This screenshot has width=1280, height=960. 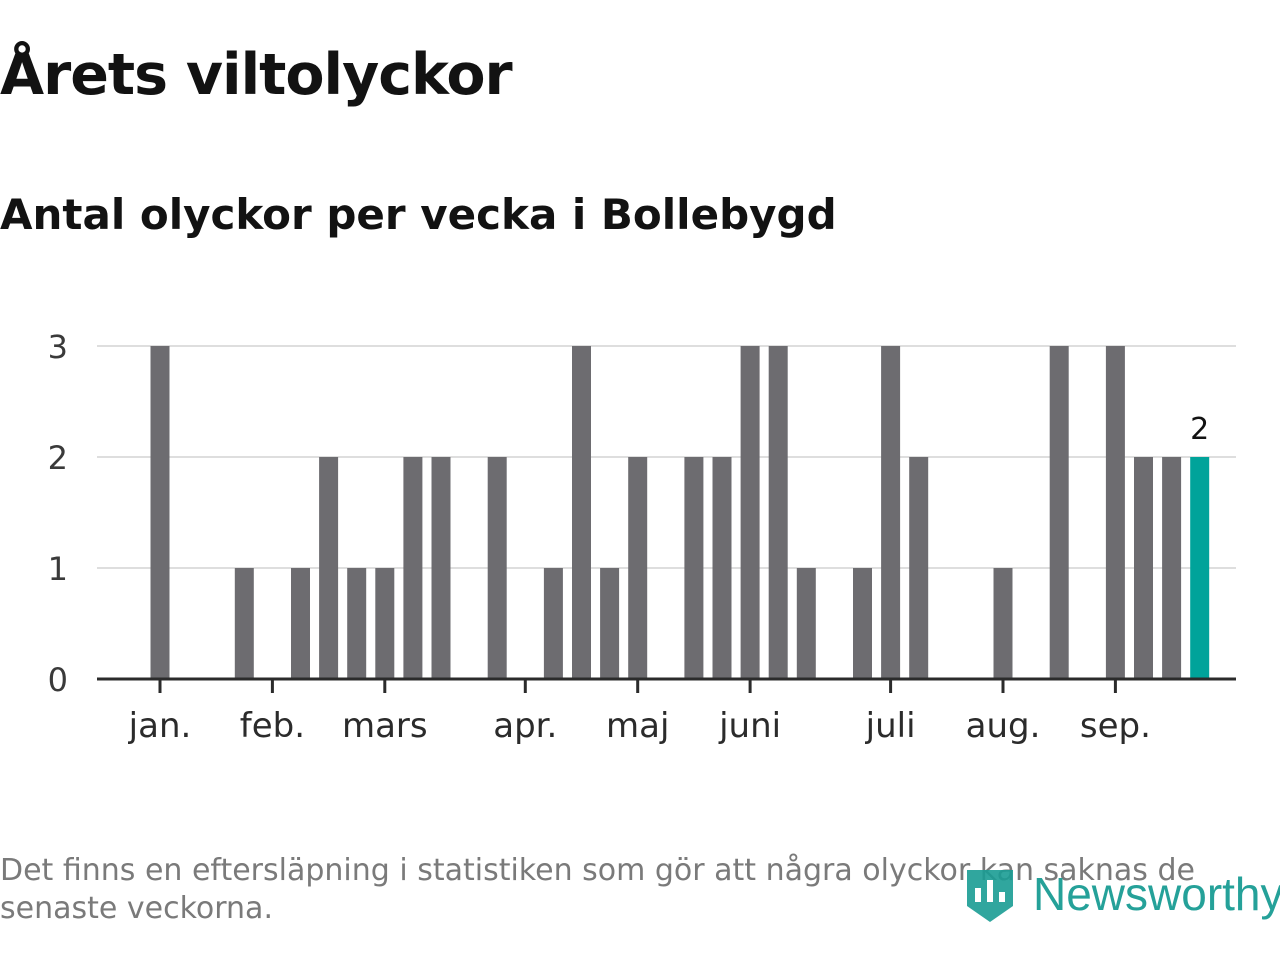 What do you see at coordinates (272, 726) in the screenshot?
I see `x-tick-label: feb.` at bounding box center [272, 726].